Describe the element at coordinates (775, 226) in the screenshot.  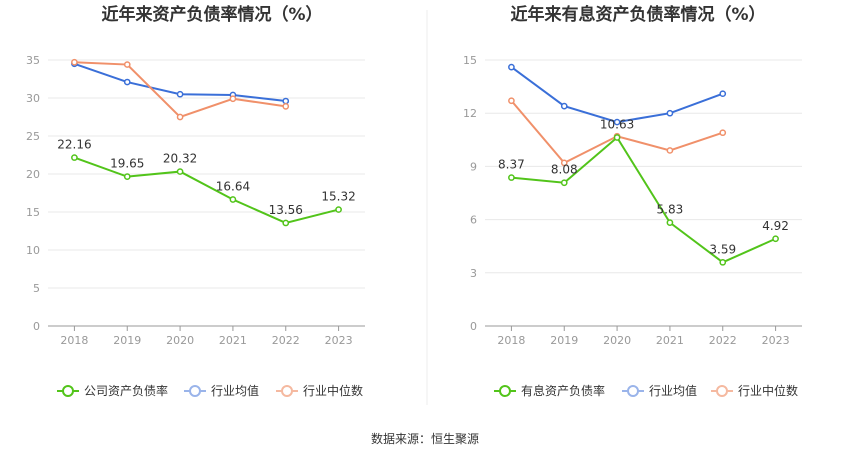
I see `data-label: 4.92` at that location.